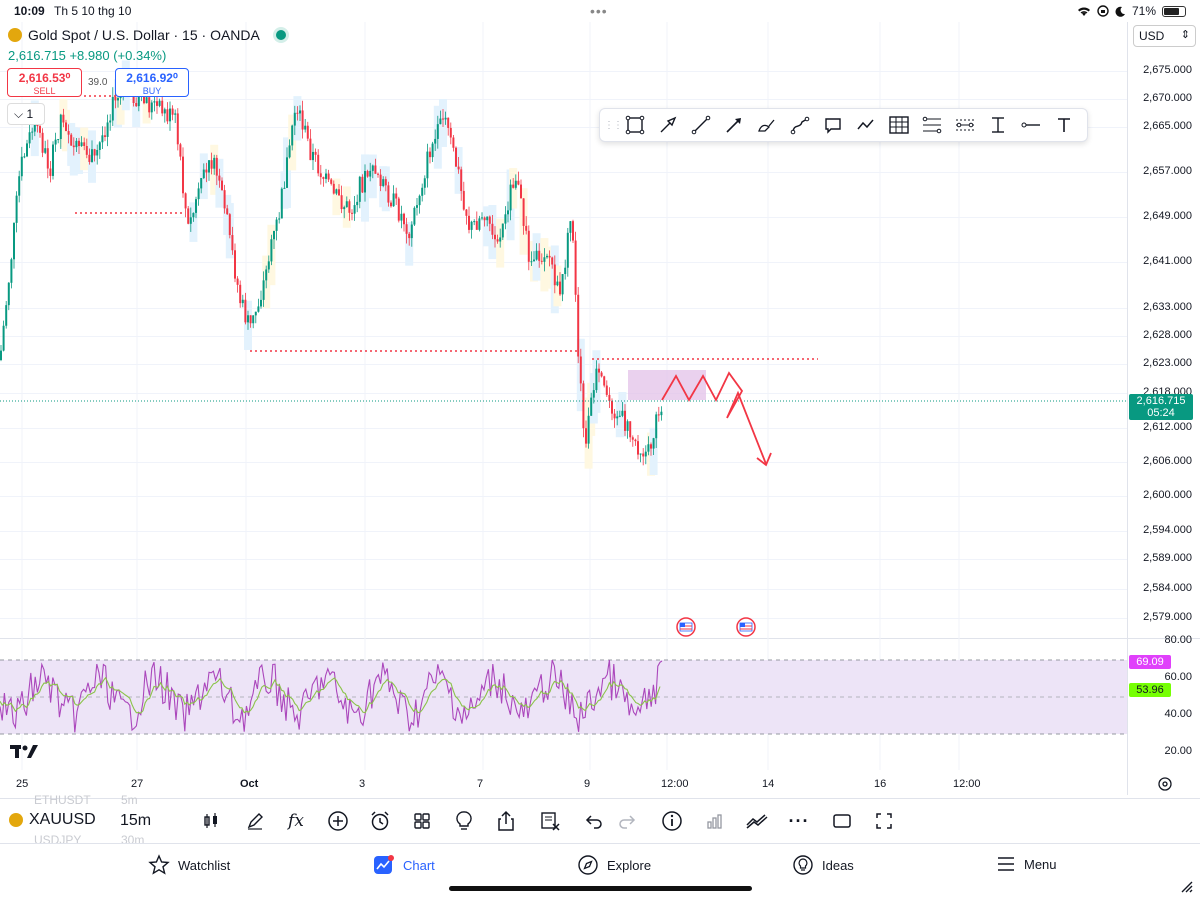  Describe the element at coordinates (331, 696) in the screenshot. I see `rsi-line` at that location.